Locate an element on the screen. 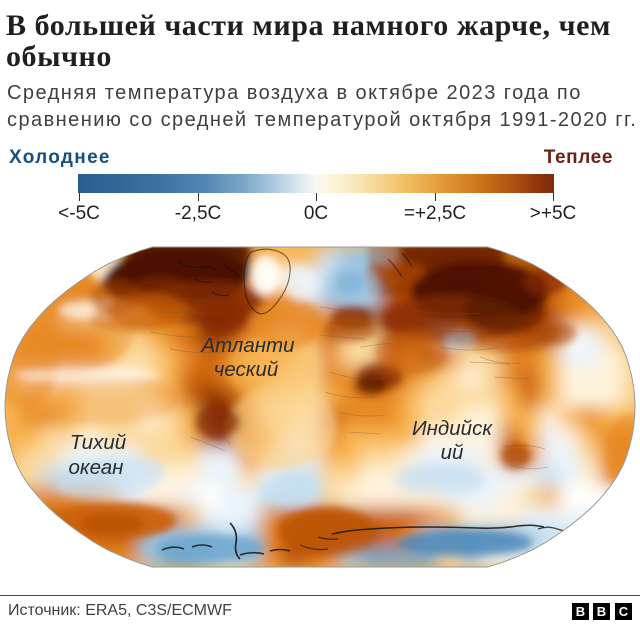 Image resolution: width=640 pixels, height=627 pixels. svg-text: Атланти is located at coordinates (246, 345).